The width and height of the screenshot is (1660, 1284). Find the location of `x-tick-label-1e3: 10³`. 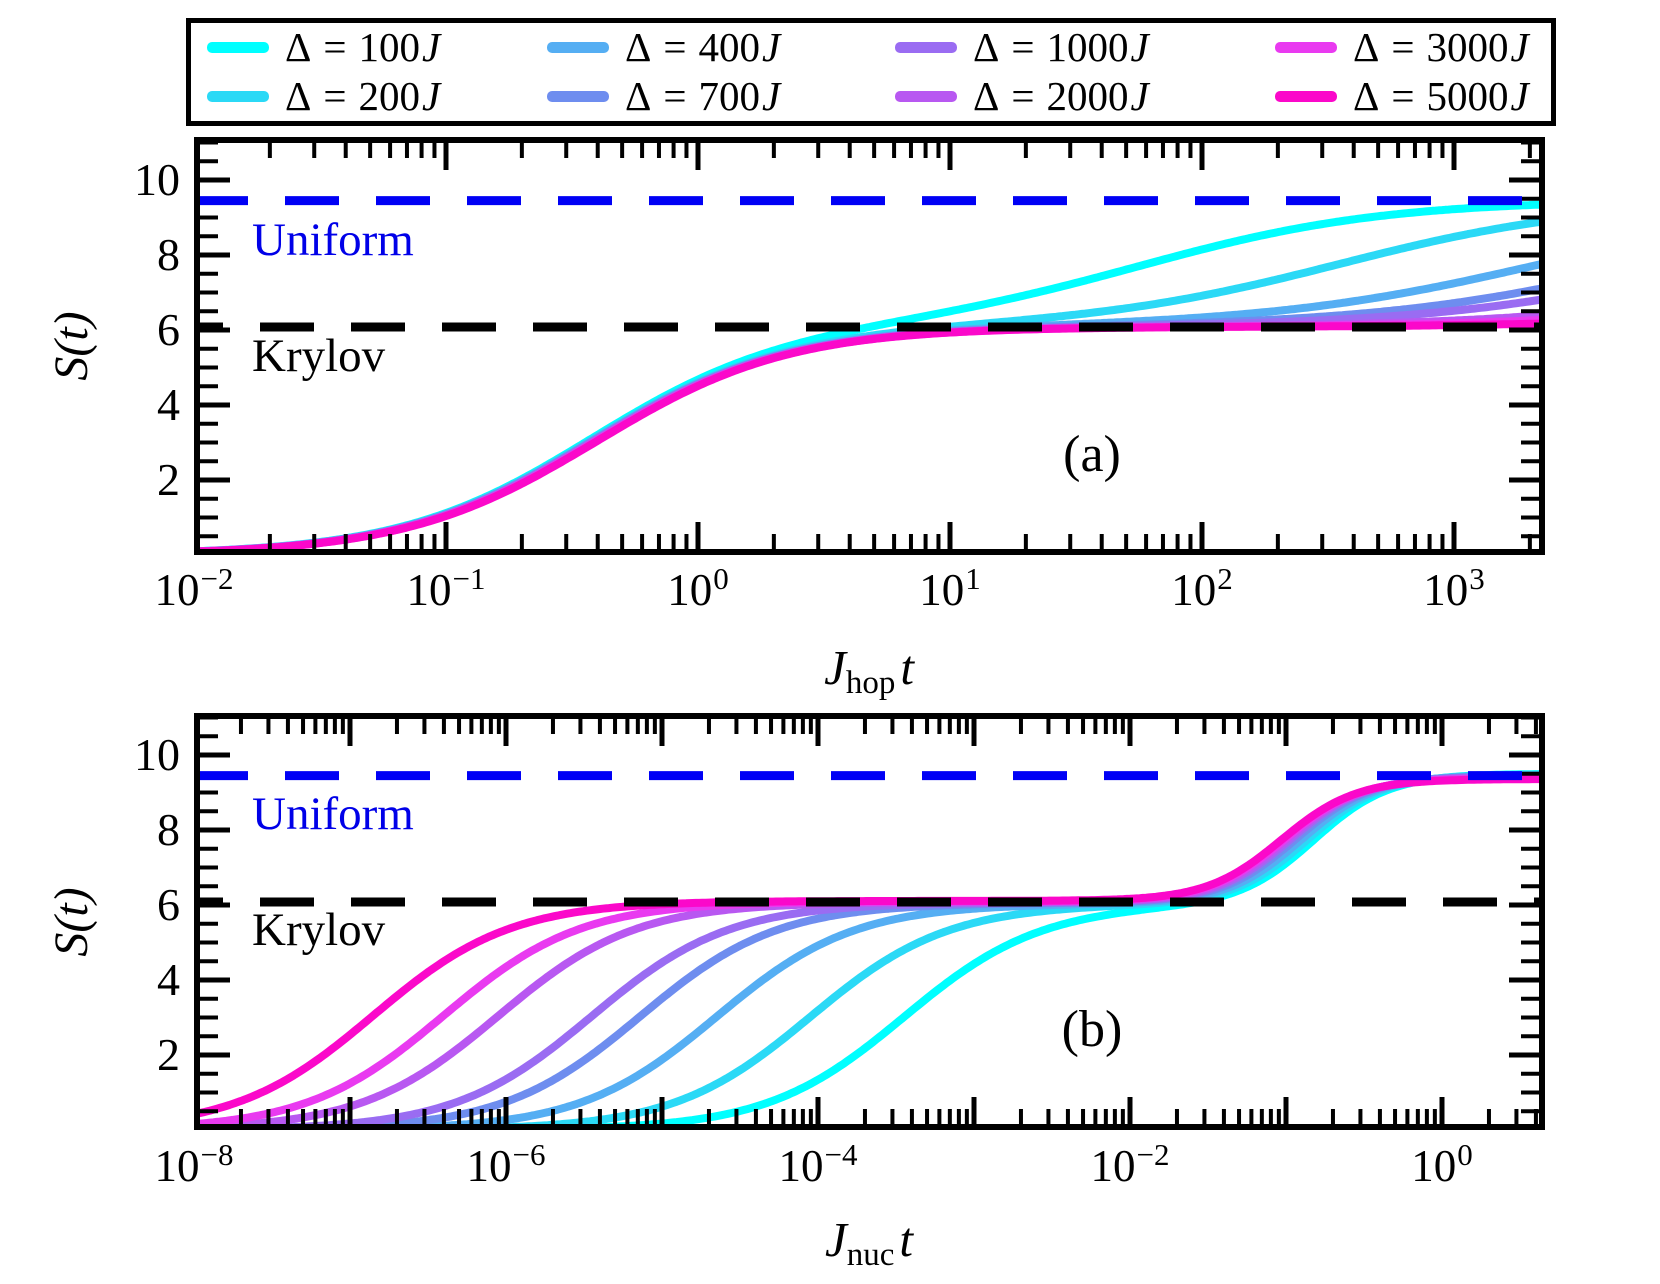

x-tick-label-1e3: 10³ is located at coordinates (1454, 588).